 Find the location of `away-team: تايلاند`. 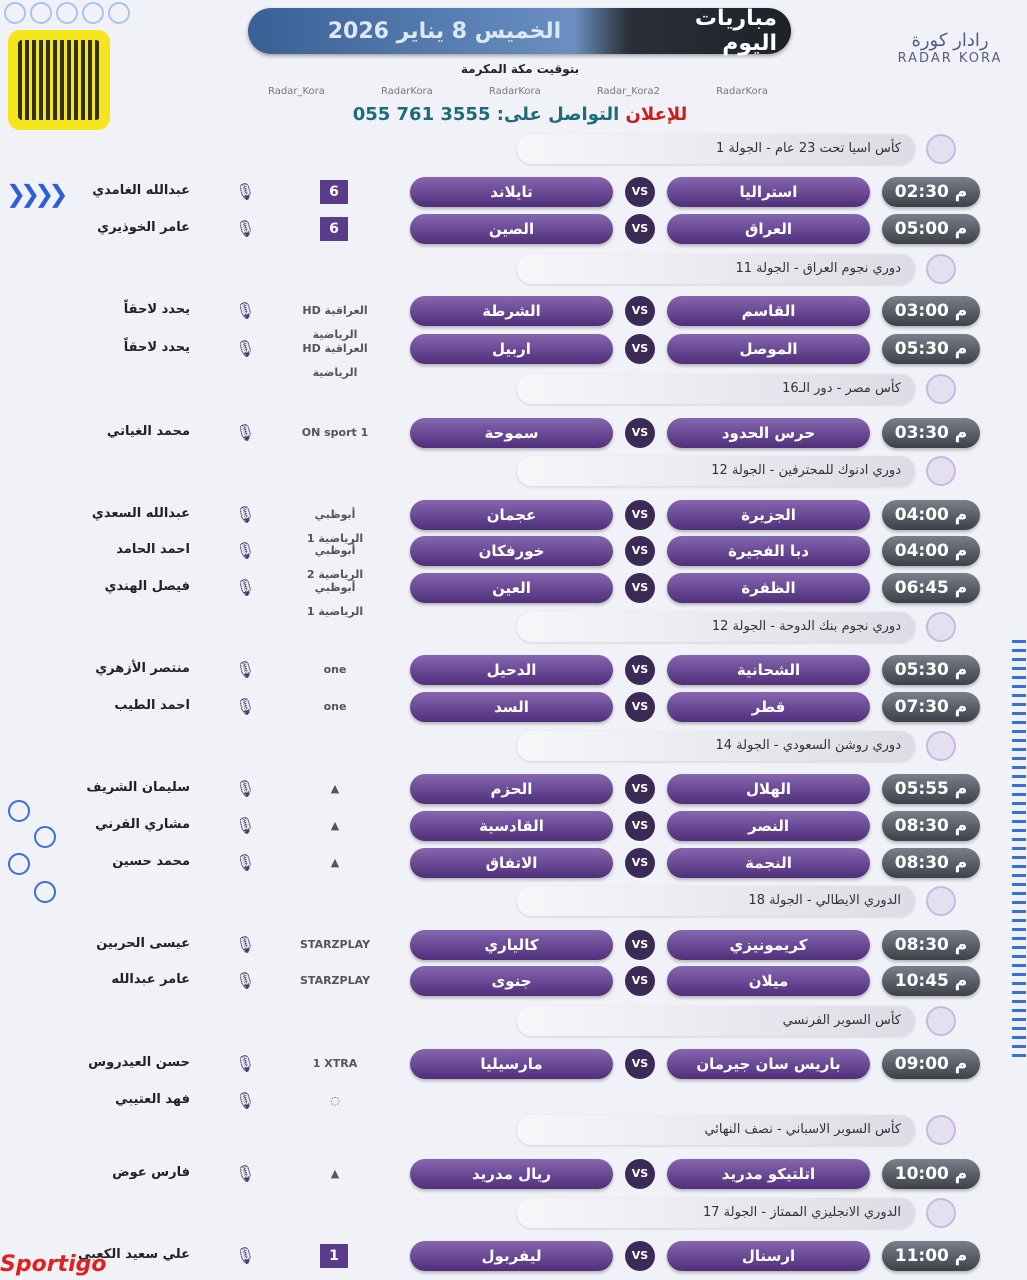

away-team: تايلاند is located at coordinates (511, 192).